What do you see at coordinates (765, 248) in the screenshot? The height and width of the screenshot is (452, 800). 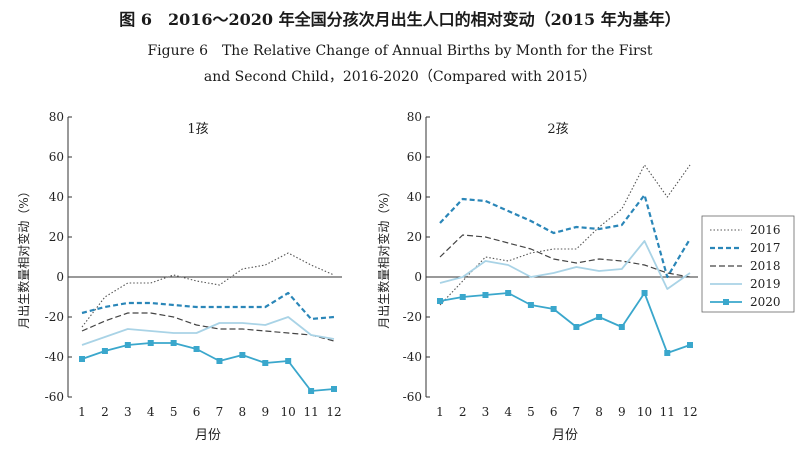 I see `legend-label-2017: 2017` at bounding box center [765, 248].